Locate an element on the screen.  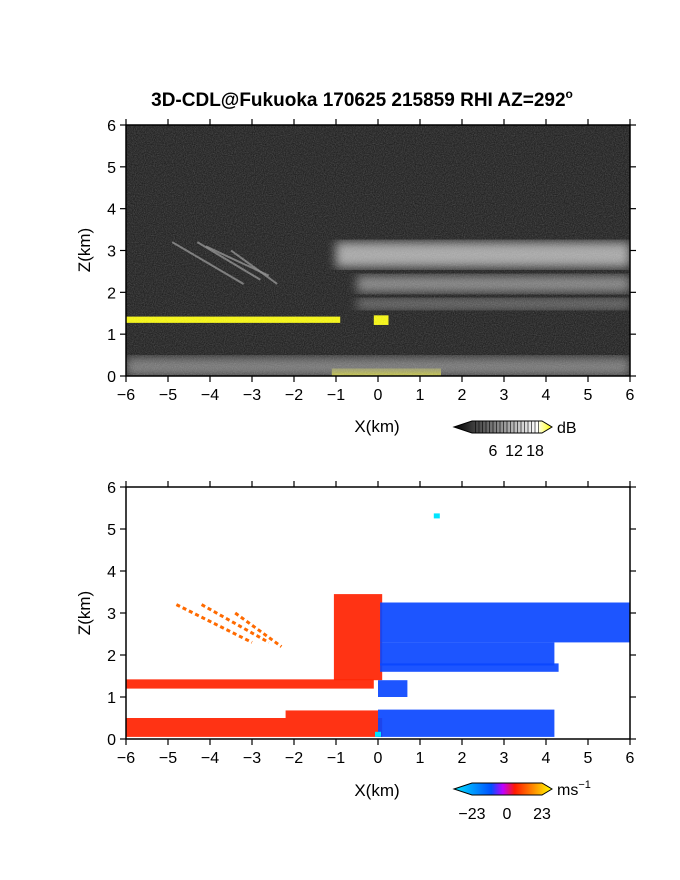
colorbar-velocity: ms−1 −23 0 23 is located at coordinates (521, 801).